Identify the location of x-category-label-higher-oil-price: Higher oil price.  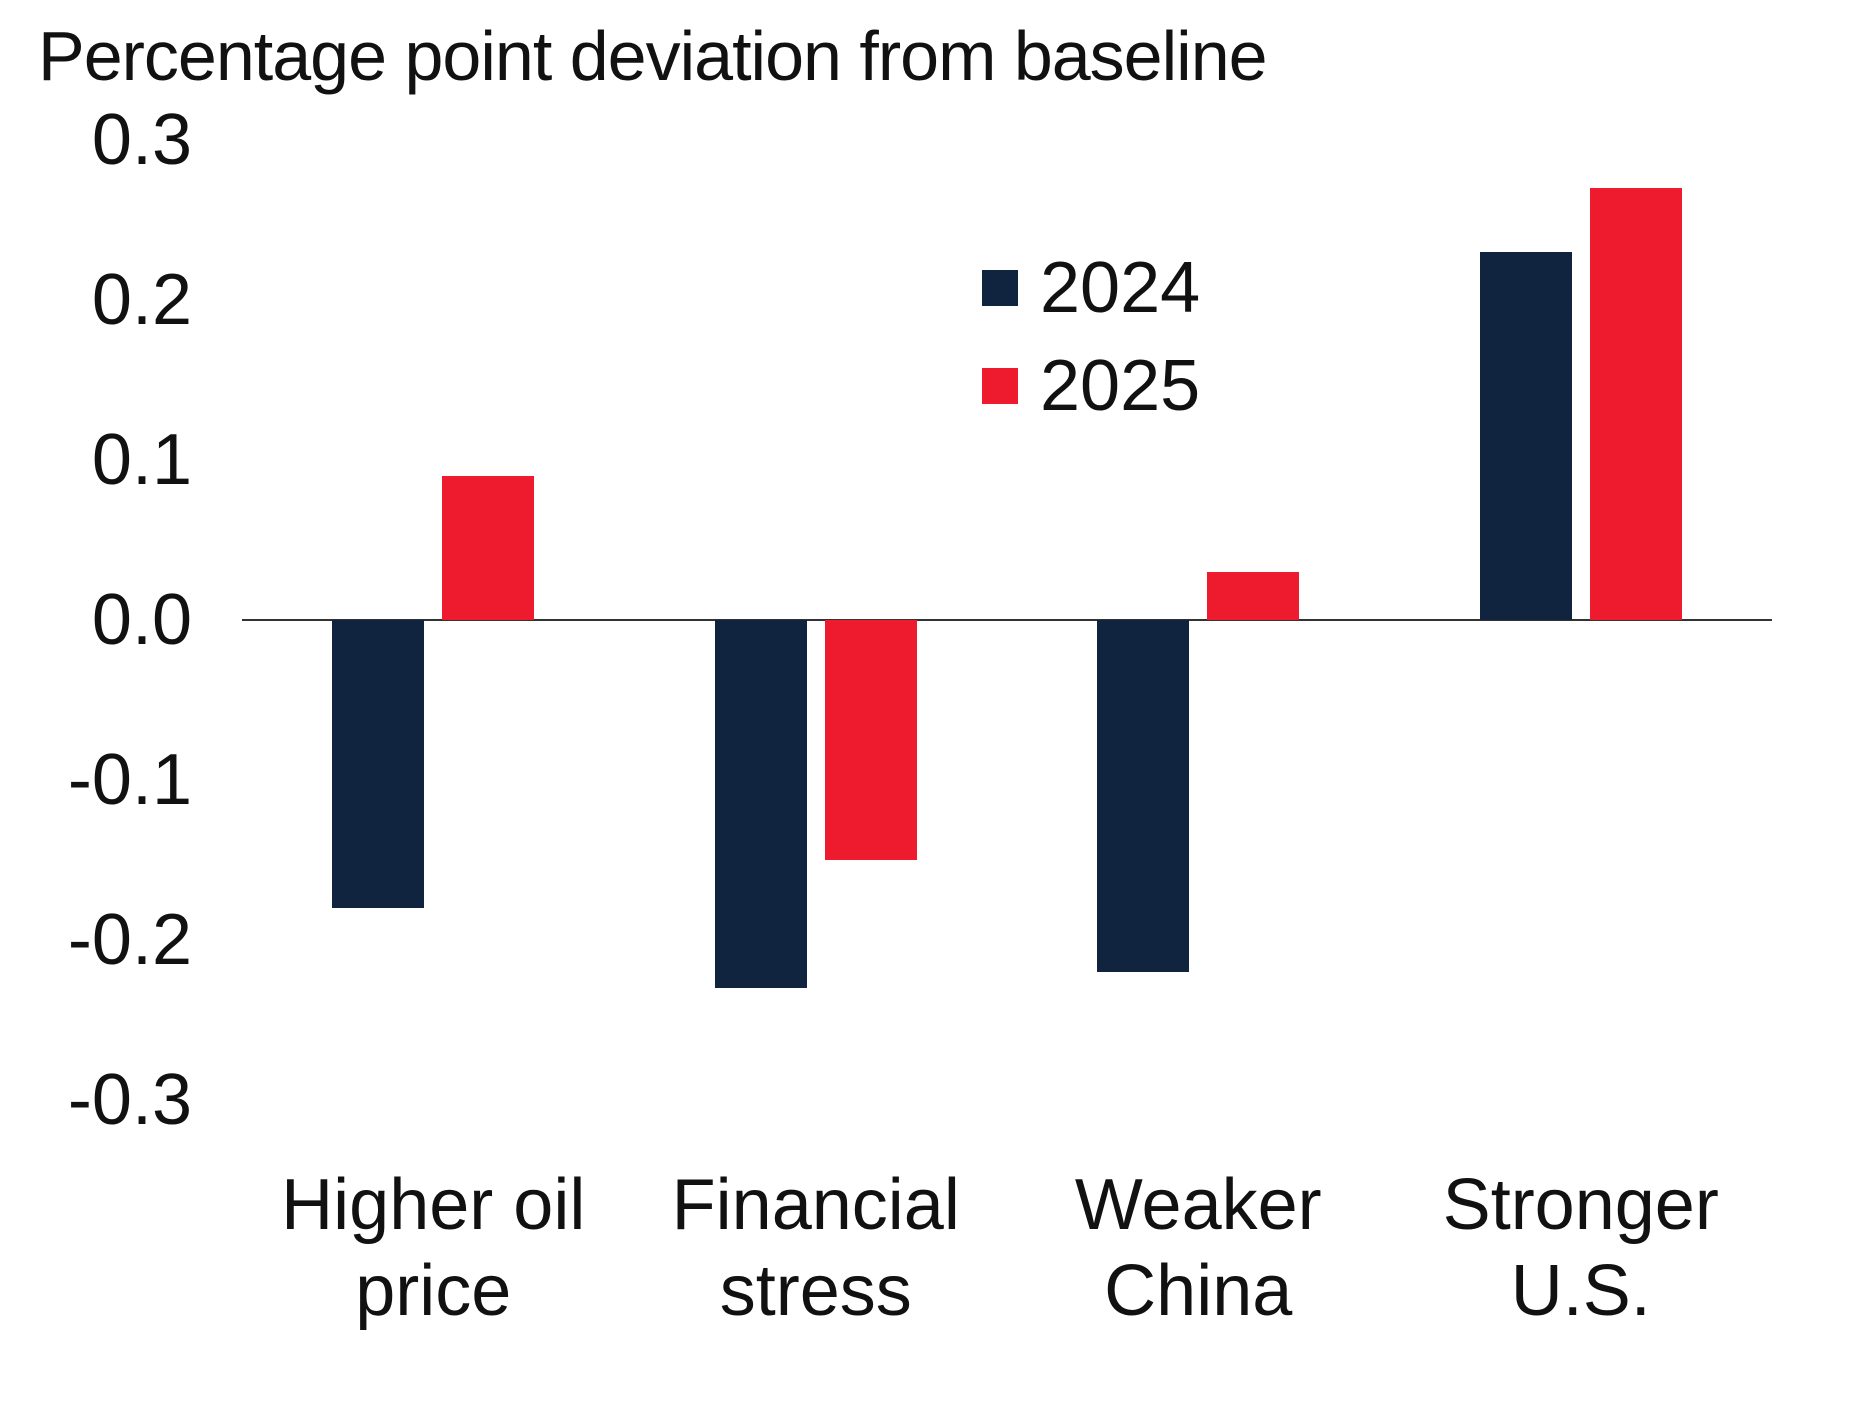
(433, 1248).